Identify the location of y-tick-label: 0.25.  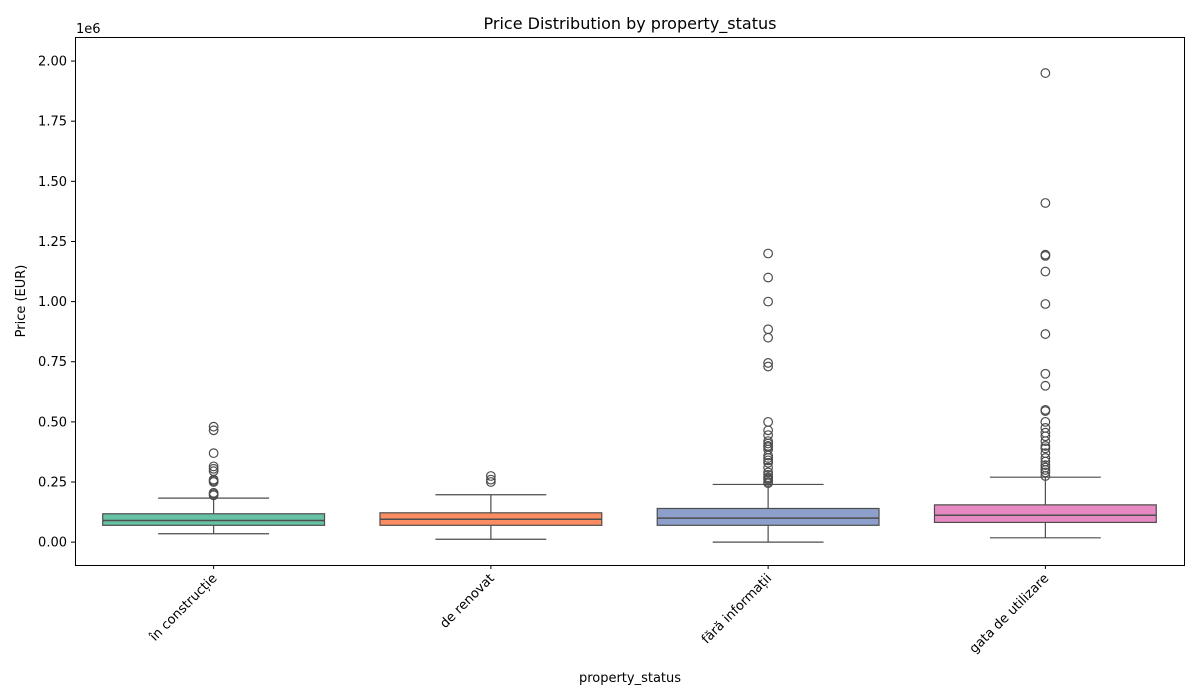
(52, 483).